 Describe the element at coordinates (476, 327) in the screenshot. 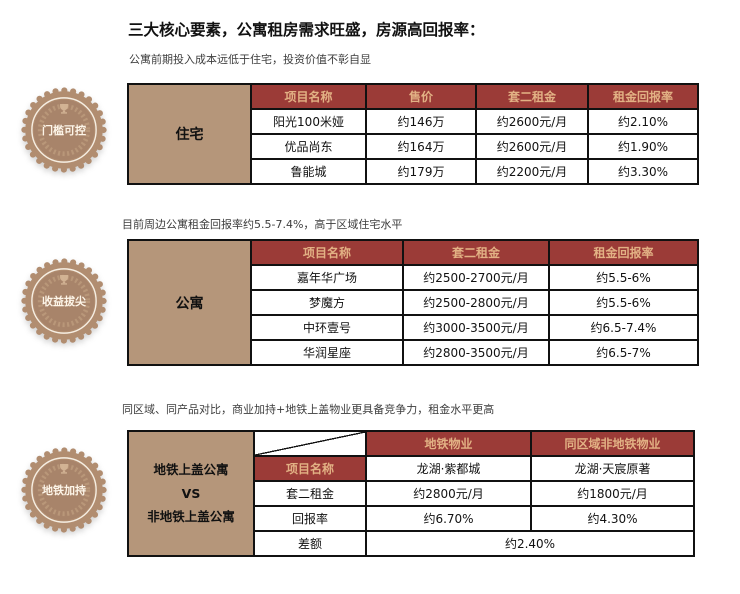

I see `rent-cell: 约3000-3500元/月` at that location.